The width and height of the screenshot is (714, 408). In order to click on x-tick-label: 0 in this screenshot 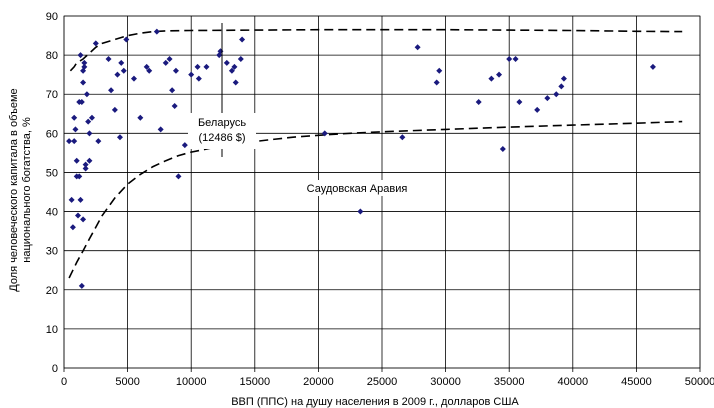, I will do `click(64, 382)`.